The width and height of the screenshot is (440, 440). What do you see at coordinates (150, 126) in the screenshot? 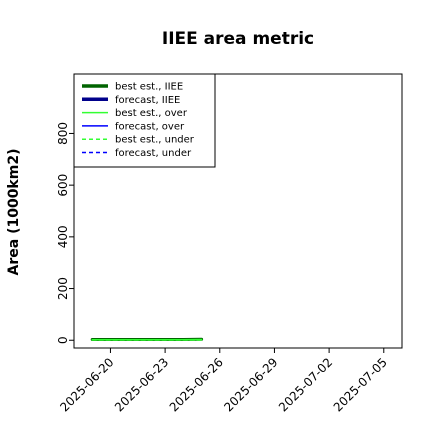
I see `legend-entry: forecast, over` at bounding box center [150, 126].